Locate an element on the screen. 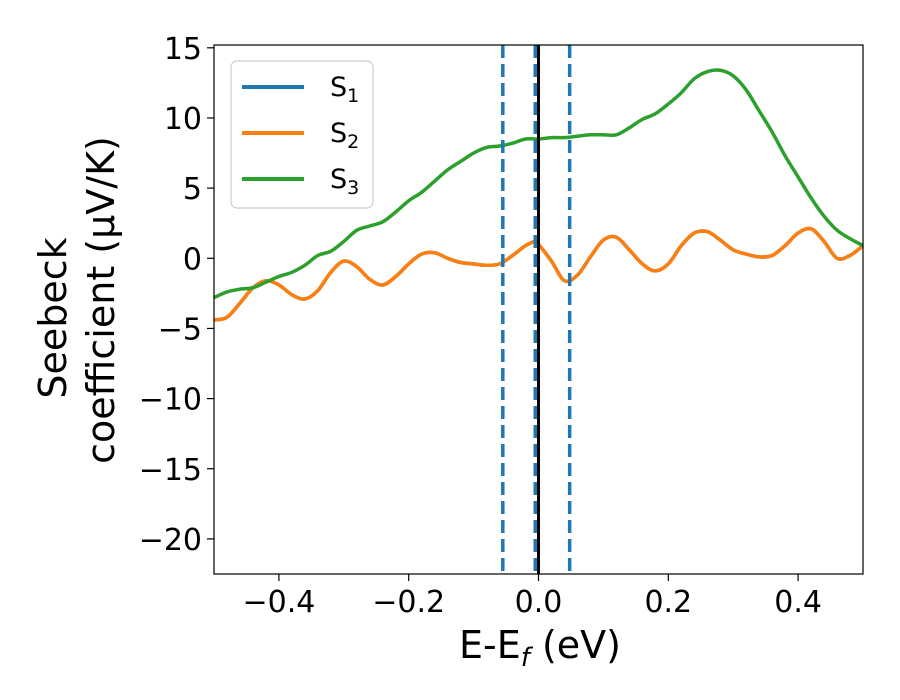  legend-label-s1-name: S is located at coordinates (338, 87).